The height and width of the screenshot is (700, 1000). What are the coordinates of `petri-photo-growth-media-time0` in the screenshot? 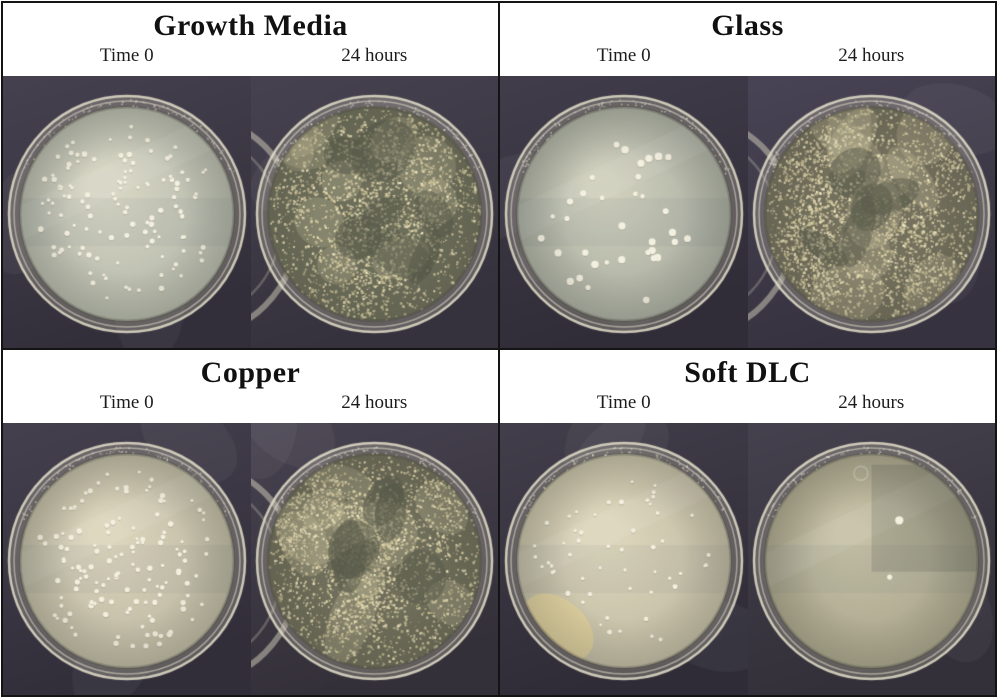 It's located at (127, 212).